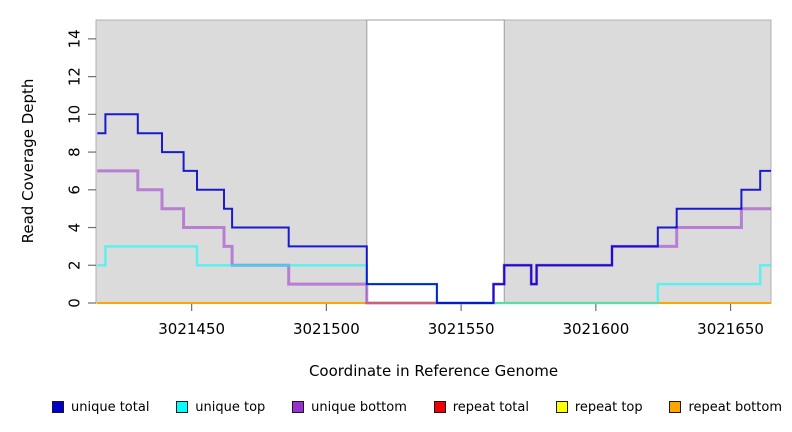 Image resolution: width=792 pixels, height=432 pixels. I want to click on x-tick-label: 3021450, so click(191, 329).